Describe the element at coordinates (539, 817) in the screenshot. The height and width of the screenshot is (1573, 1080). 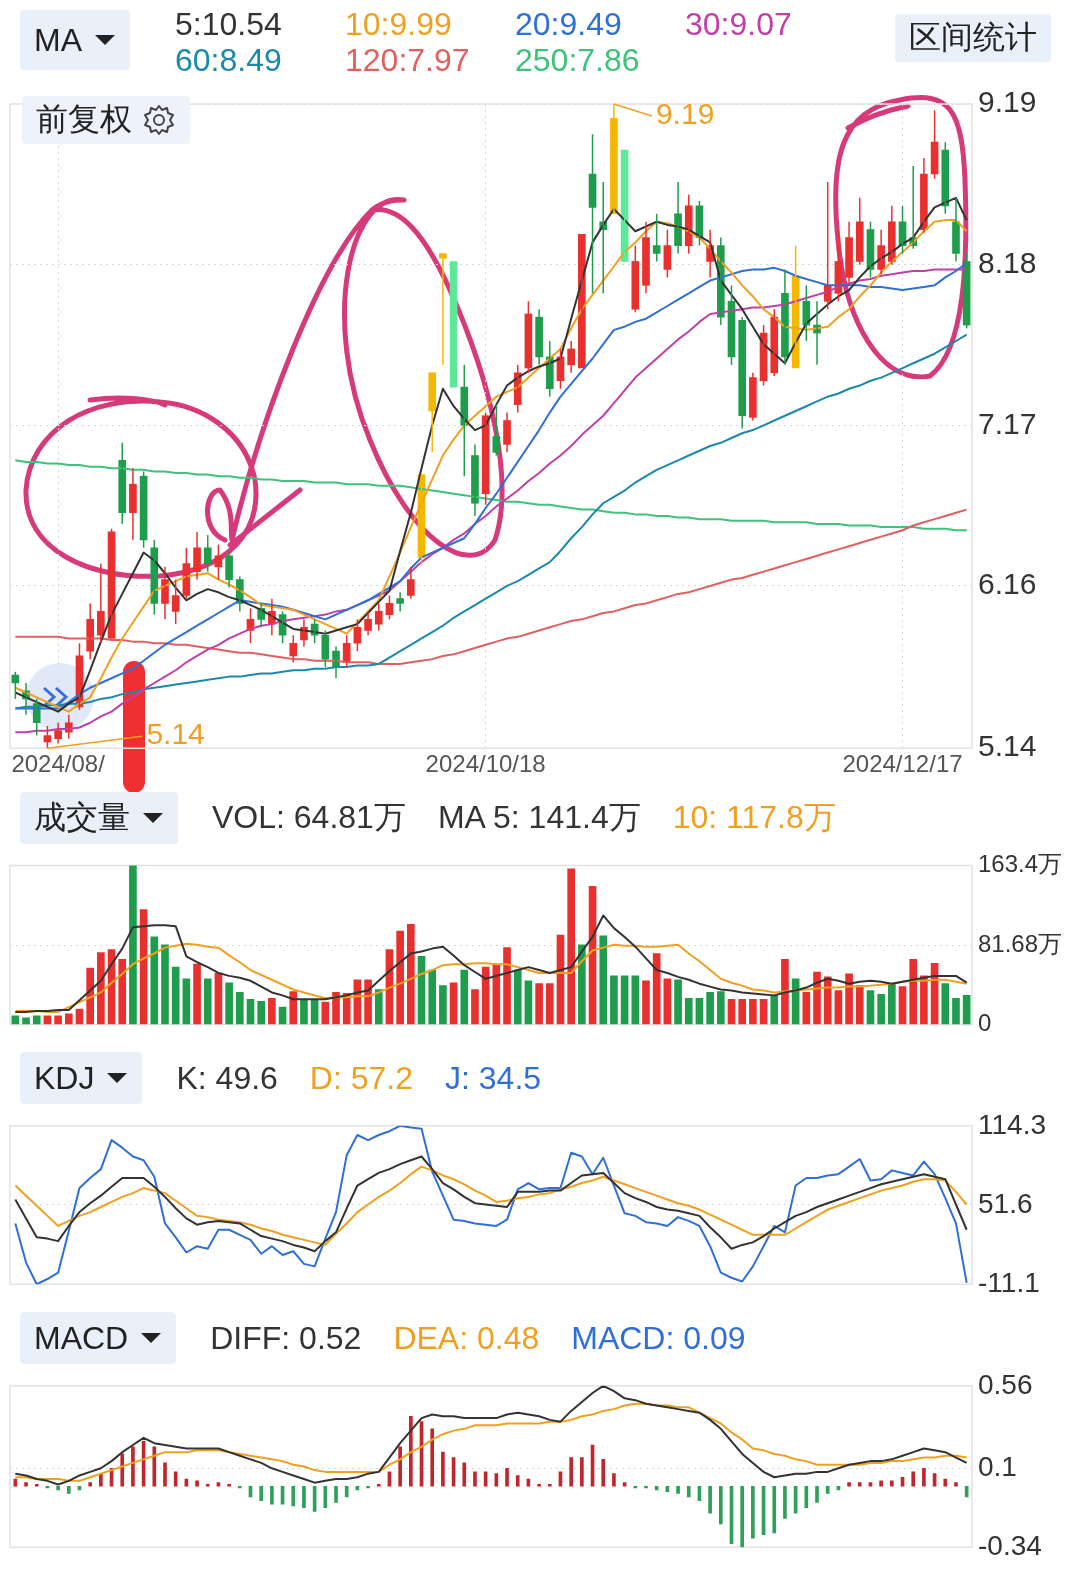
I see `text: MA 5: 141.4万` at that location.